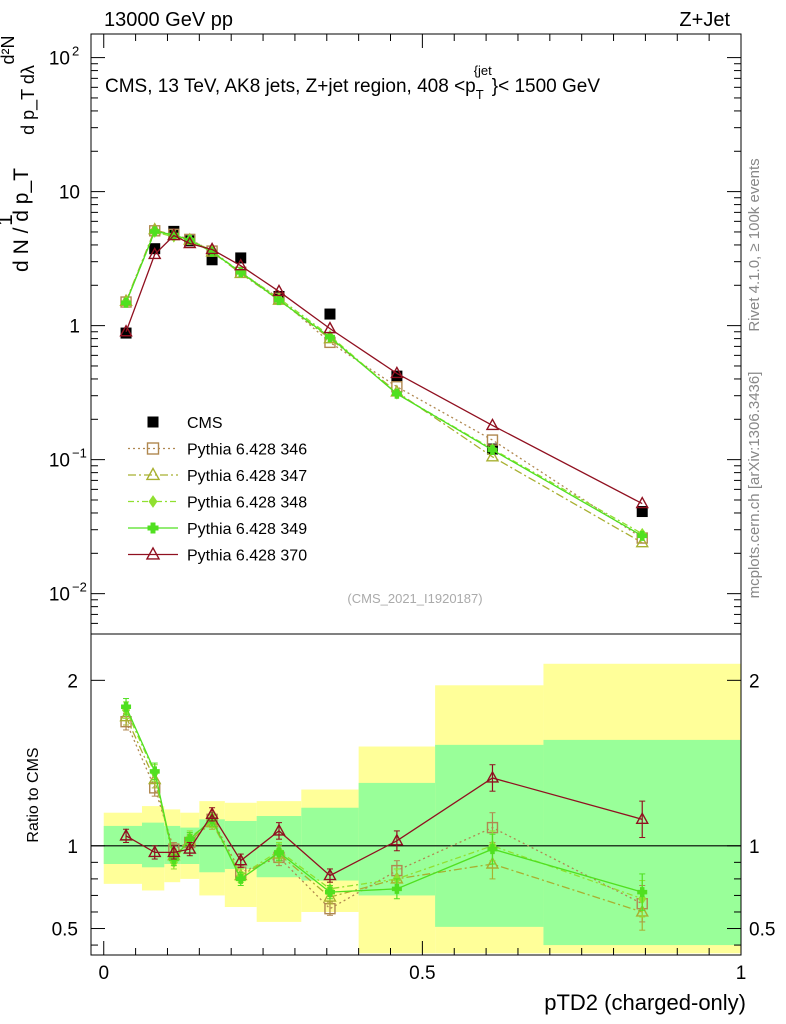 This screenshot has height=1024, width=786. Describe the element at coordinates (754, 847) in the screenshot. I see `ratio-y-tick-label-right: 1` at that location.